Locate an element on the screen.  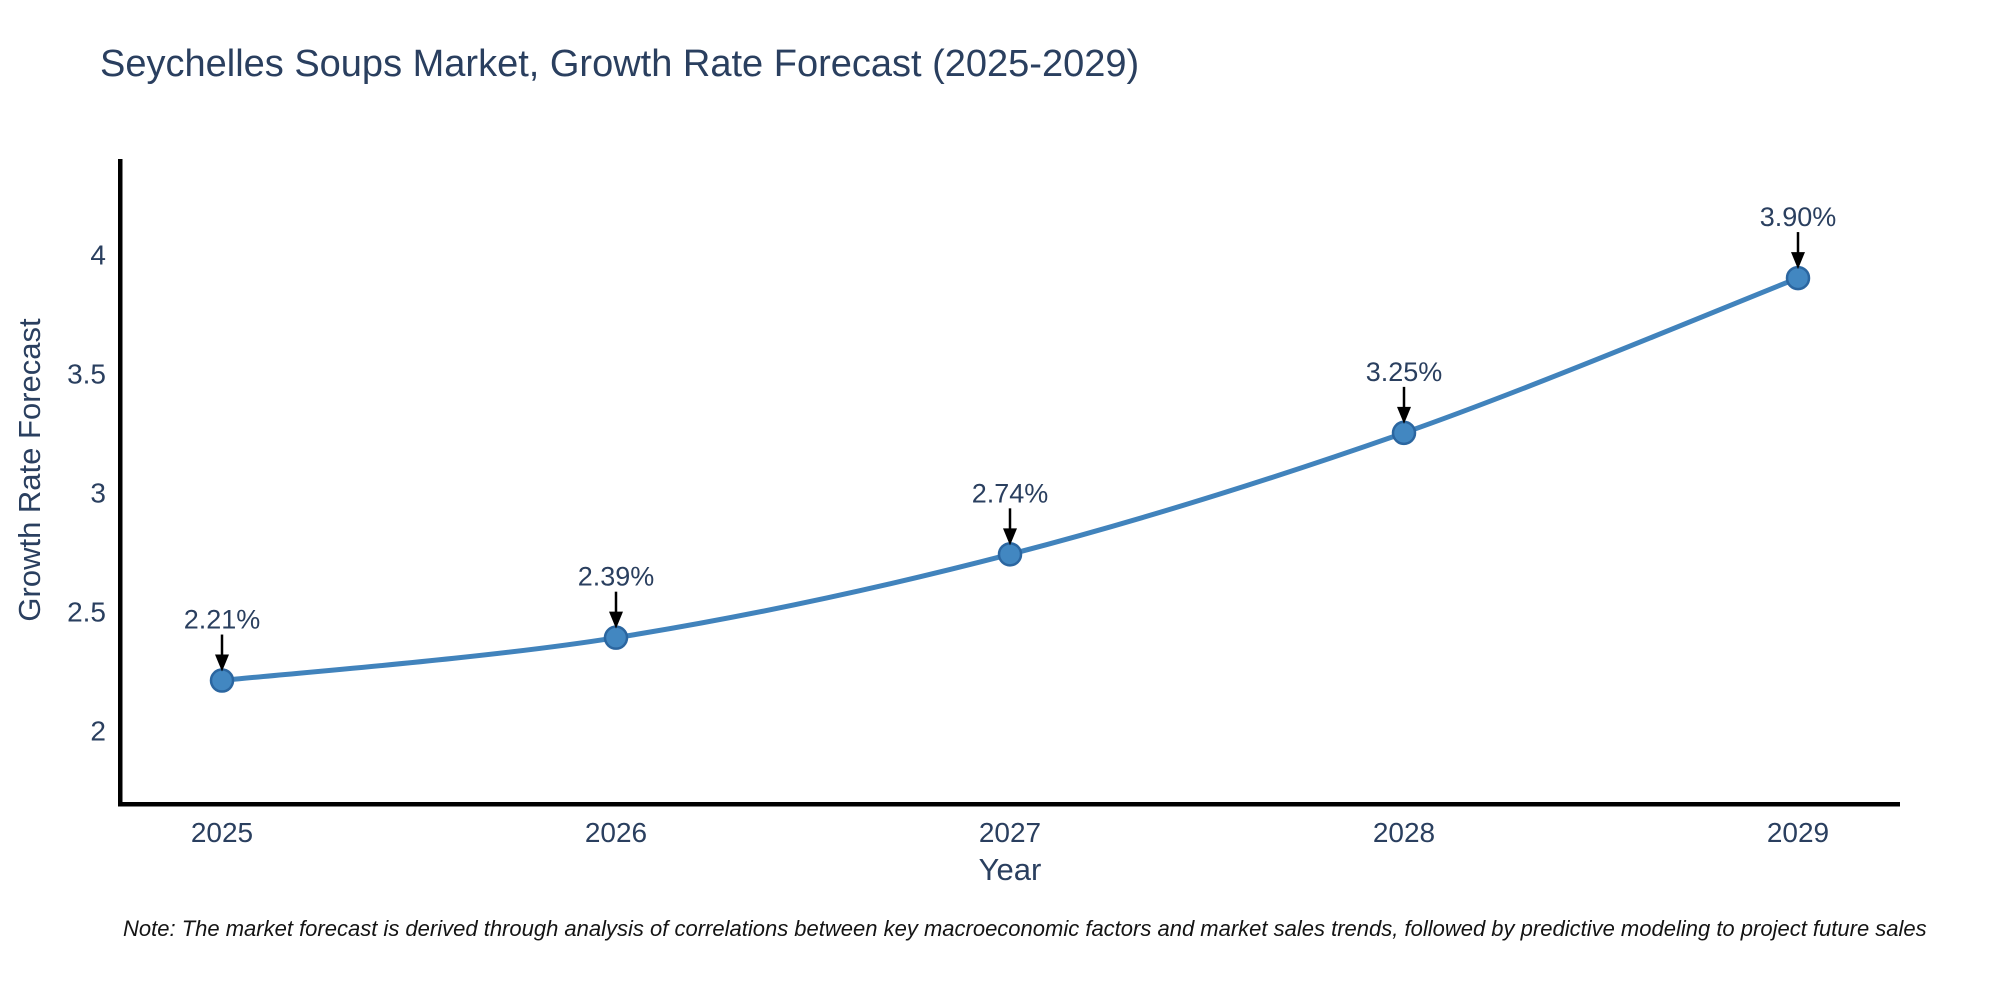
x-axis-title: Year is located at coordinates (1010, 869).